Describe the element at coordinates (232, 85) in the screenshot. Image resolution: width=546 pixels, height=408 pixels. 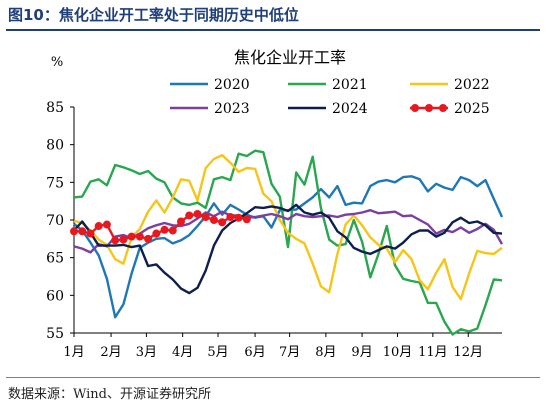
I see `legend-label-2020: 2020` at that location.